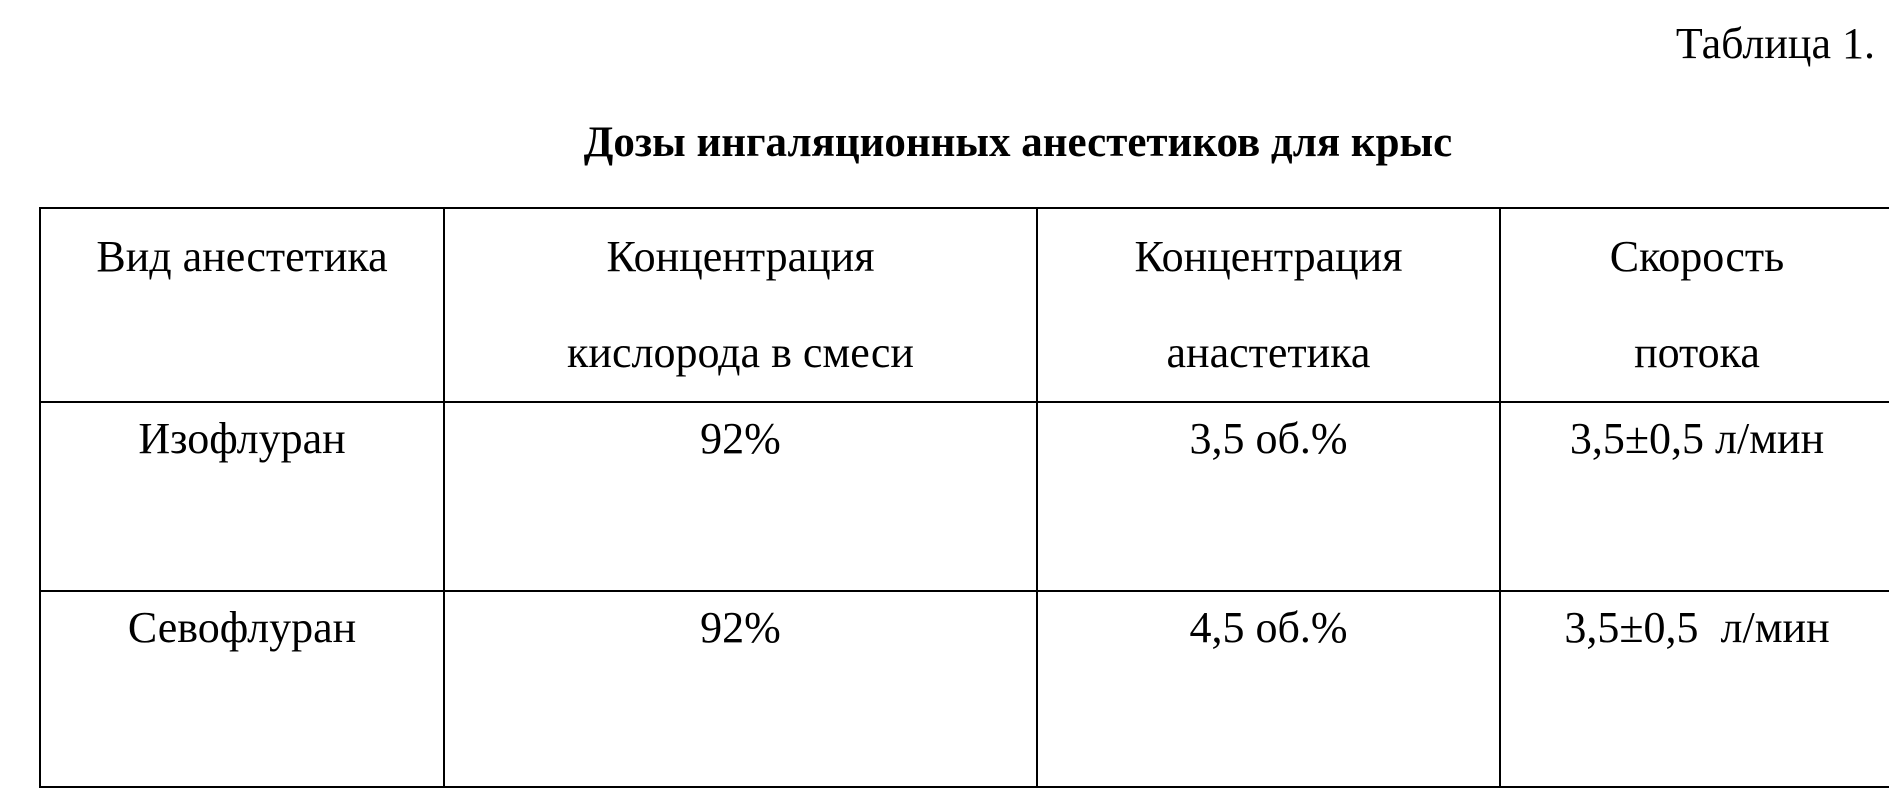 Image resolution: width=1889 pixels, height=788 pixels. I want to click on header-cell: Скорость потока, so click(1694, 305).